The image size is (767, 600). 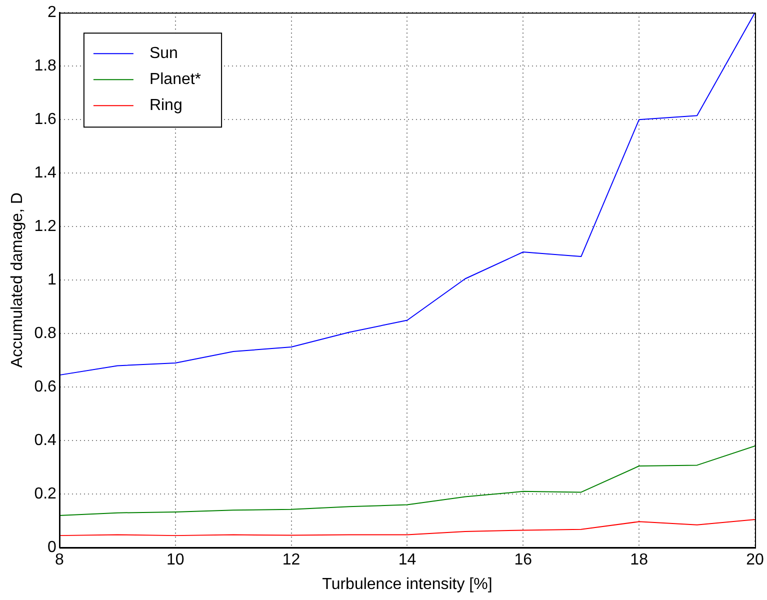 I want to click on y-tick-label: 1.2, so click(x=45, y=227).